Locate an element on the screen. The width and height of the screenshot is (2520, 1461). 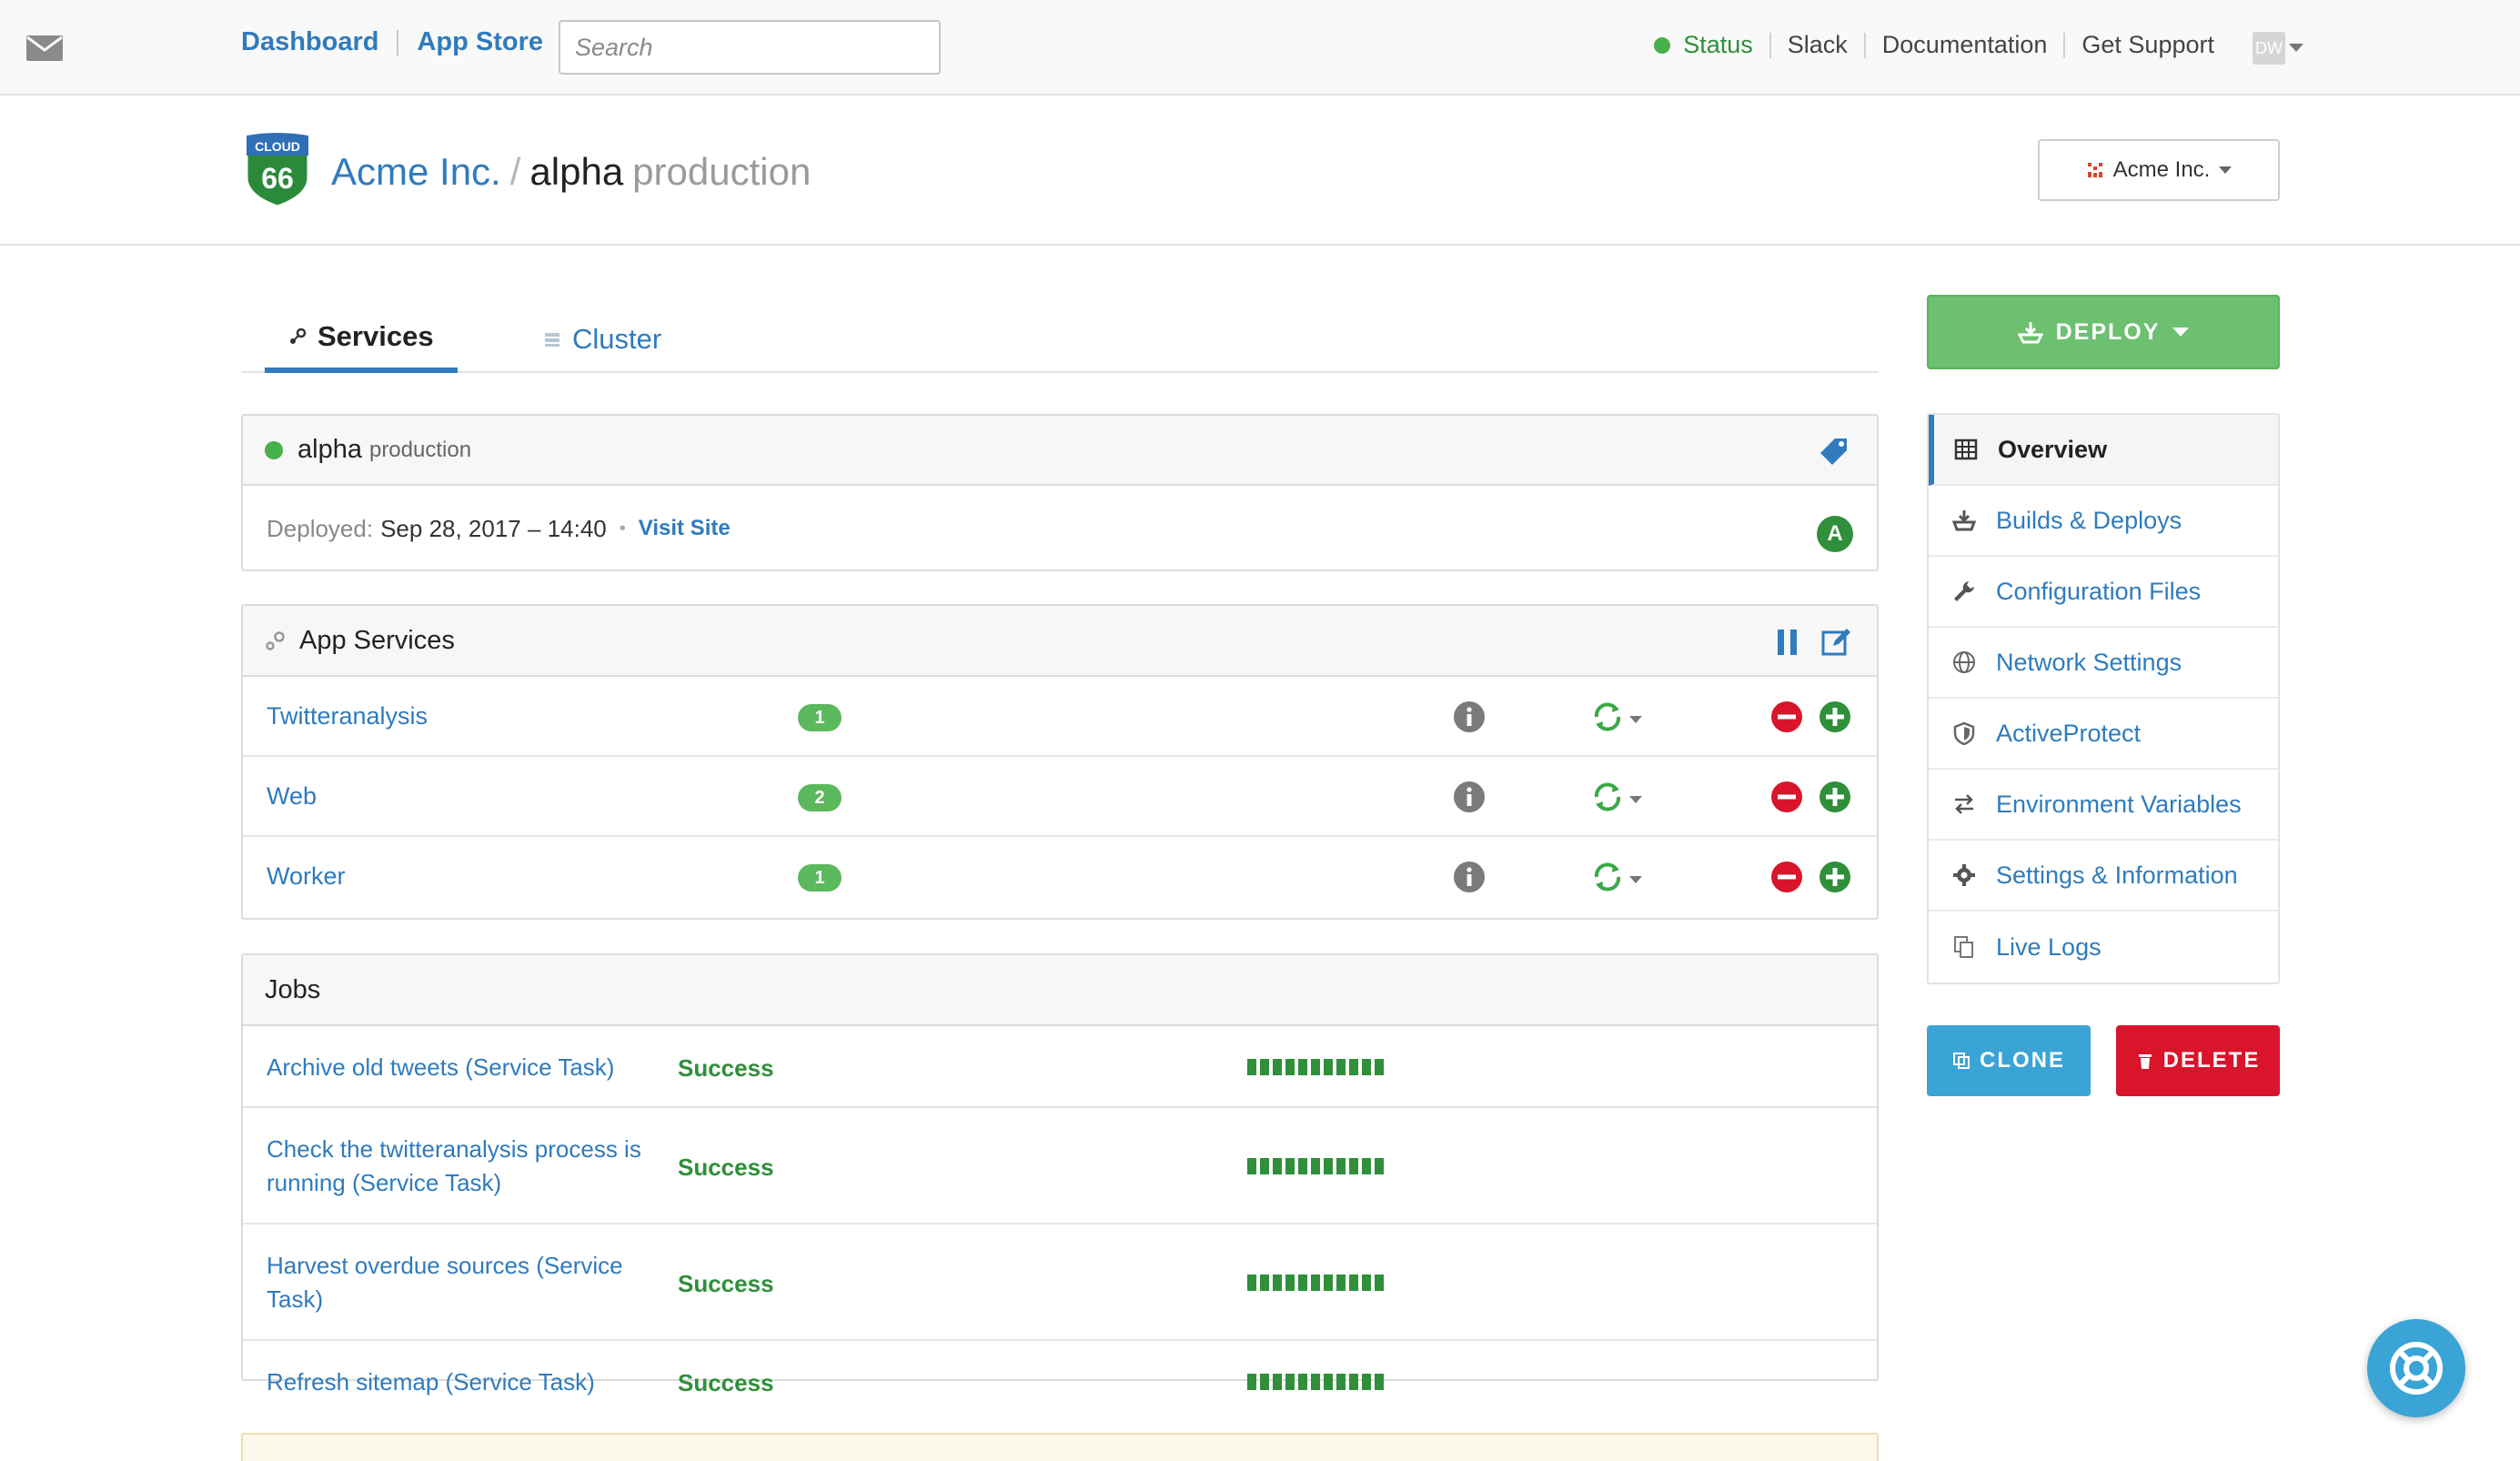
visit-site-link: Visit Site is located at coordinates (685, 528).